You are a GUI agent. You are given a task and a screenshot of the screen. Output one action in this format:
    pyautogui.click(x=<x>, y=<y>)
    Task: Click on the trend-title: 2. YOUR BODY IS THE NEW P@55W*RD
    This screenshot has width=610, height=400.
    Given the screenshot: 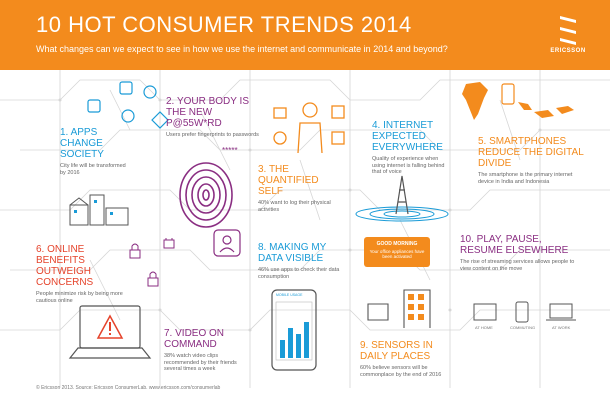 What is the action you would take?
    pyautogui.click(x=207, y=112)
    